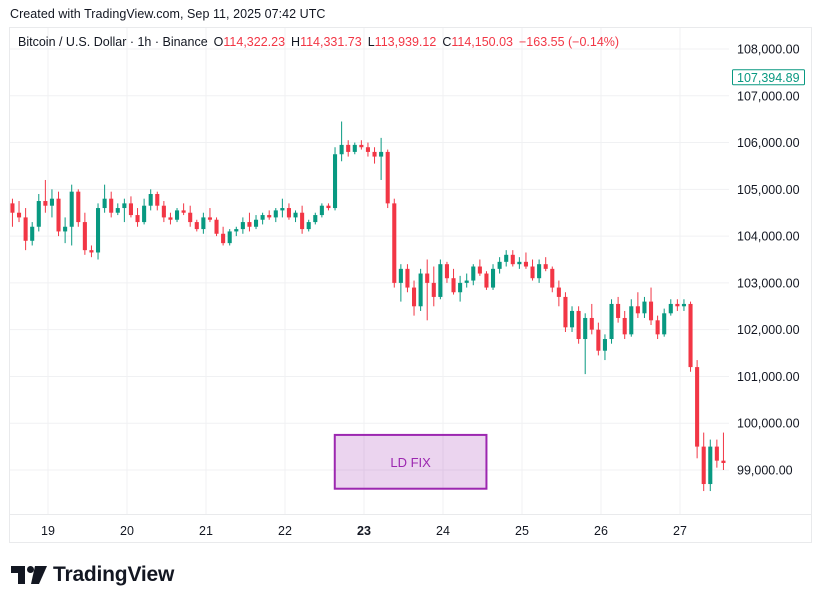 The image size is (822, 604). Describe the element at coordinates (768, 50) in the screenshot. I see `price-axis-label: 108,000.00` at that location.